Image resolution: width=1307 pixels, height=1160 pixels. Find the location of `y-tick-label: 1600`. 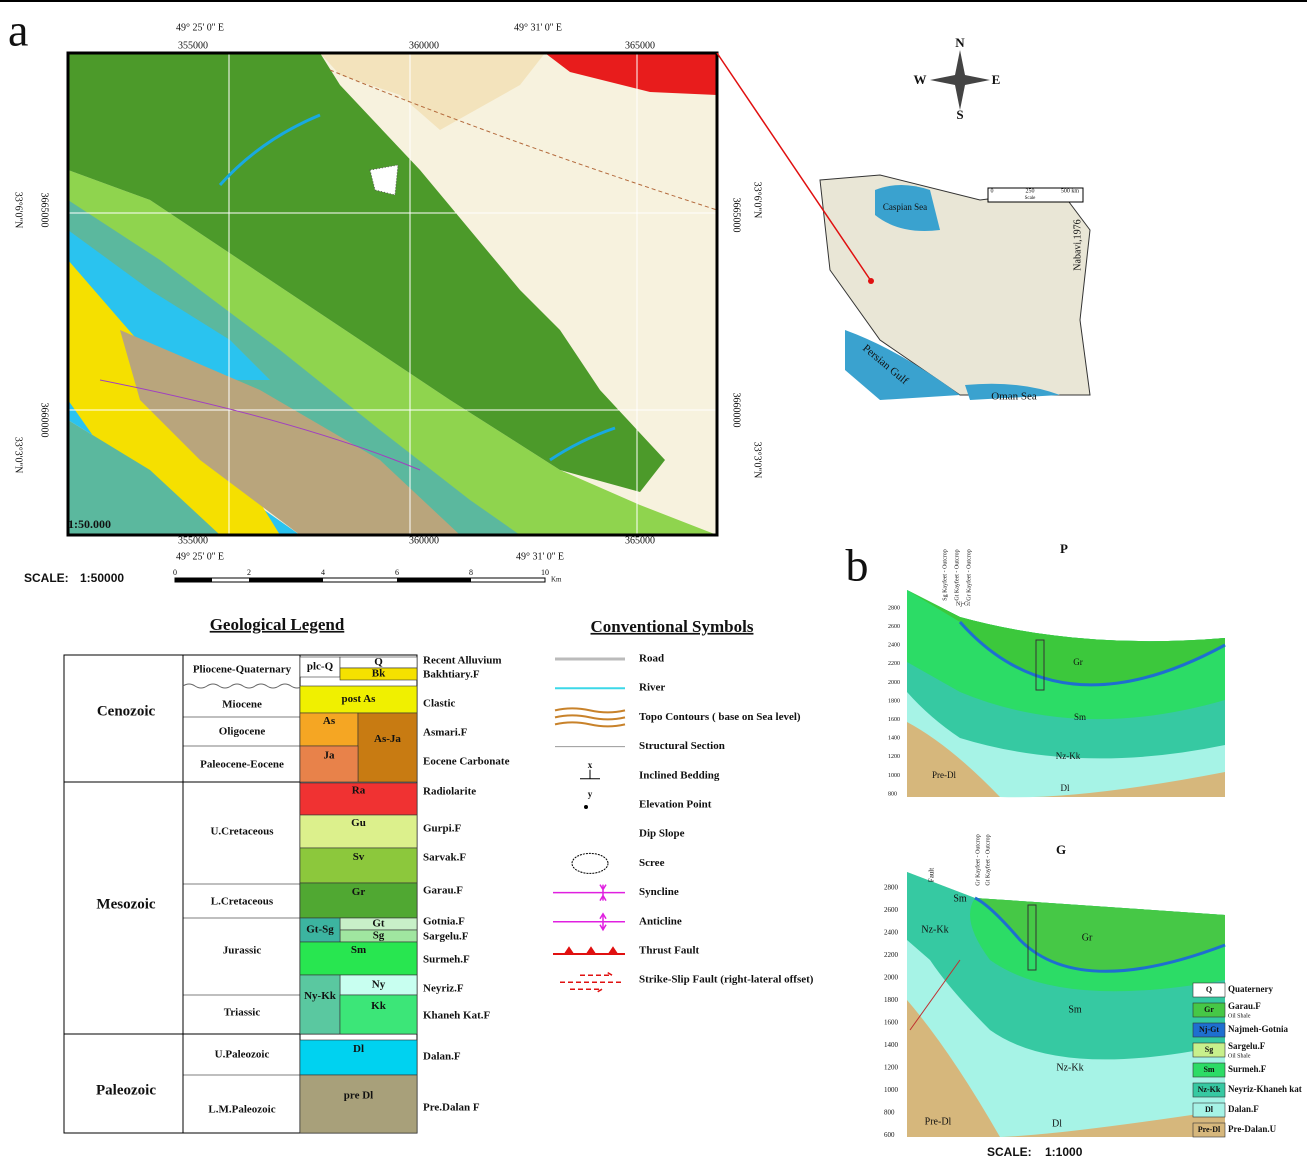

y-tick-label: 1600 is located at coordinates (891, 1023).